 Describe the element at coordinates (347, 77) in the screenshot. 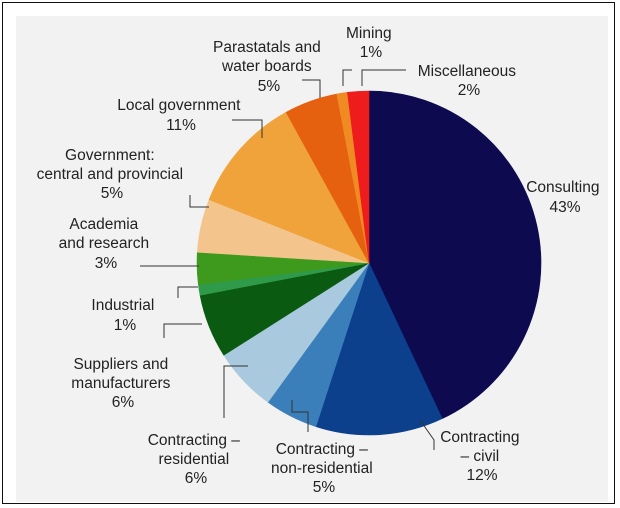

I see `leader-mining` at that location.